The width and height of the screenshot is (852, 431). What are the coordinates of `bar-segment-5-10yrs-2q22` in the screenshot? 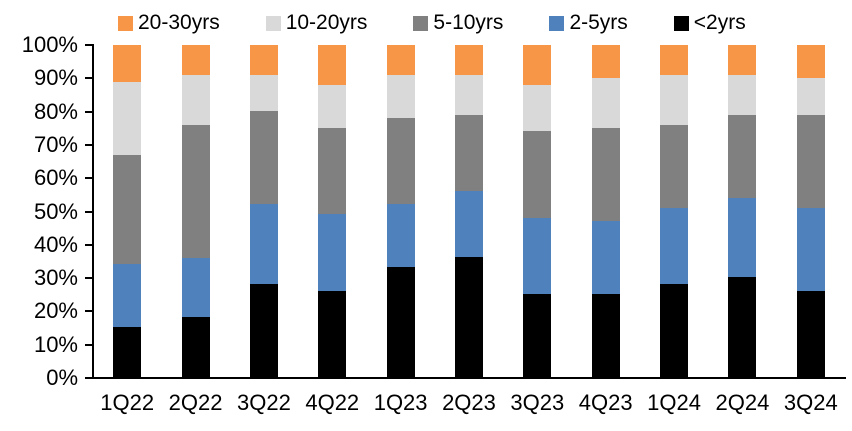 It's located at (195, 191).